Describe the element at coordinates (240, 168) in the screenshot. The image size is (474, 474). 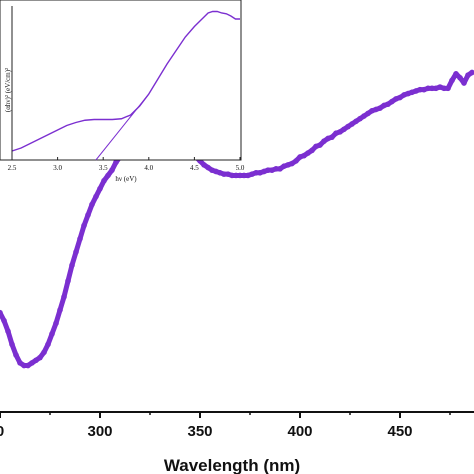
I see `inset-x-tick-label: 5.0` at that location.